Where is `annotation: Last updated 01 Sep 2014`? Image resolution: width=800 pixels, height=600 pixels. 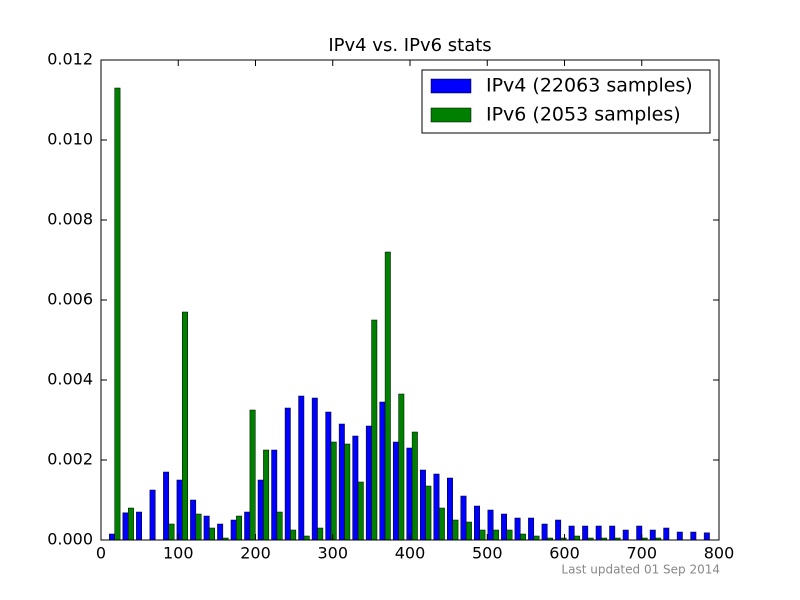 annotation: Last updated 01 Sep 2014 is located at coordinates (640, 570).